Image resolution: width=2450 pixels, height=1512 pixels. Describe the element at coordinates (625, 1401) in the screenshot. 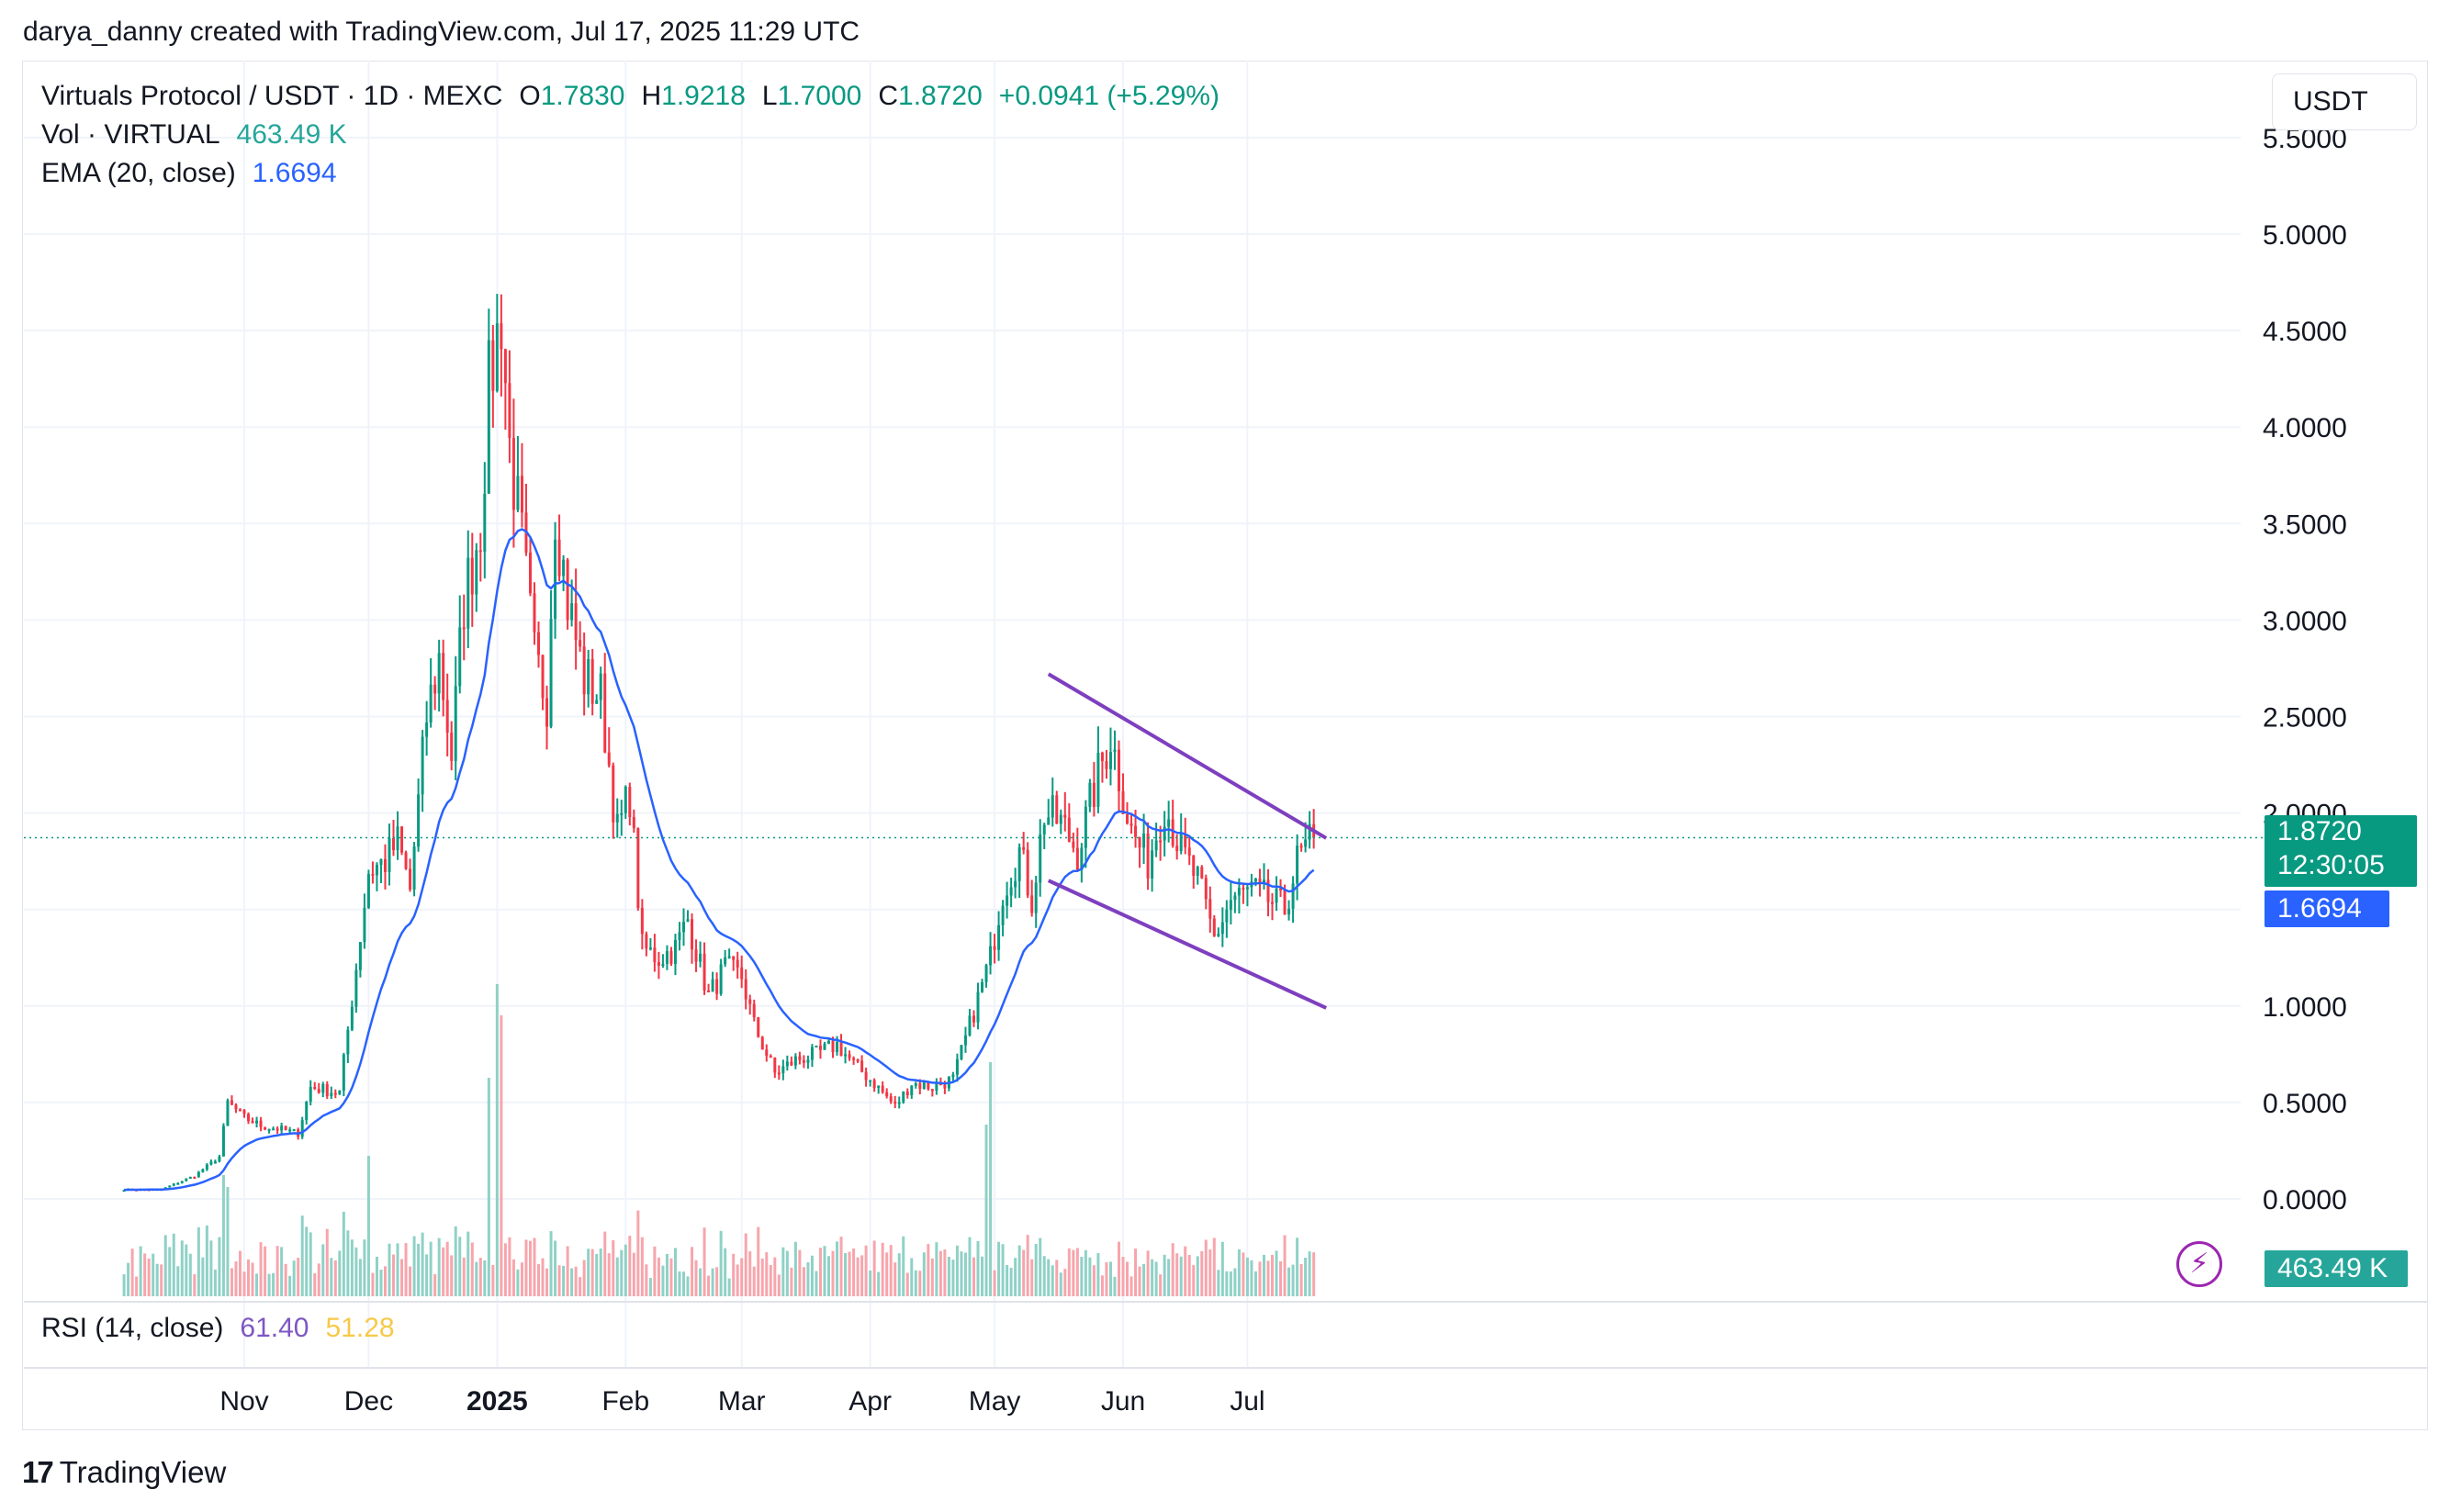

I see `x-tick-label: Feb` at that location.